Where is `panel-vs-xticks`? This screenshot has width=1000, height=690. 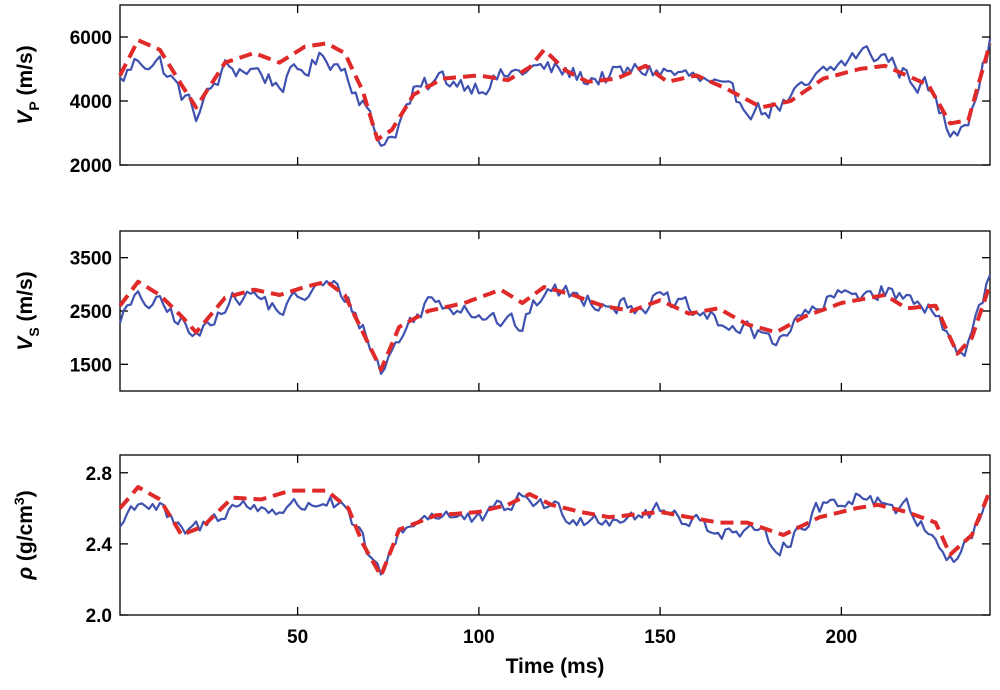 panel-vs-xticks is located at coordinates (569, 311).